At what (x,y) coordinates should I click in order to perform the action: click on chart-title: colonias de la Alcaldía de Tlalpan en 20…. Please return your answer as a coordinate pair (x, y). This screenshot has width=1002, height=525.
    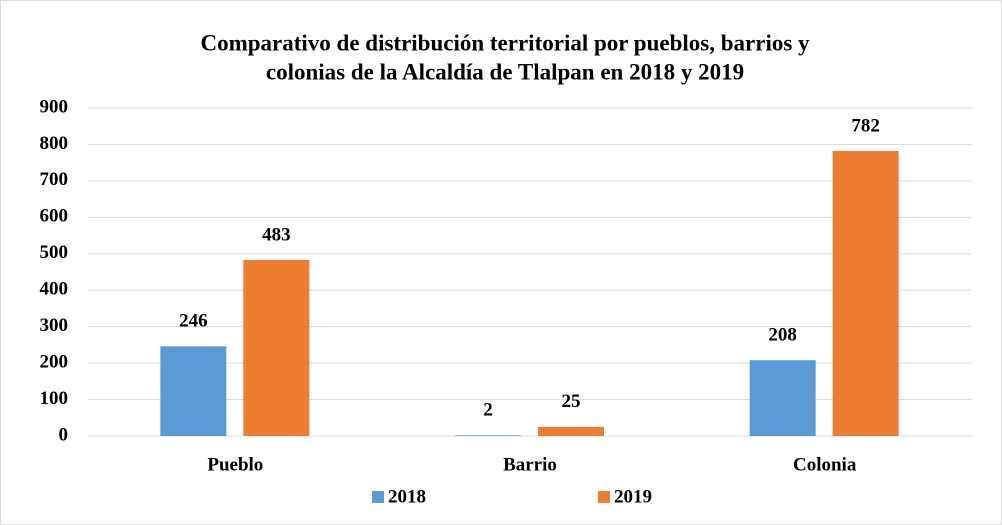
    Looking at the image, I should click on (505, 71).